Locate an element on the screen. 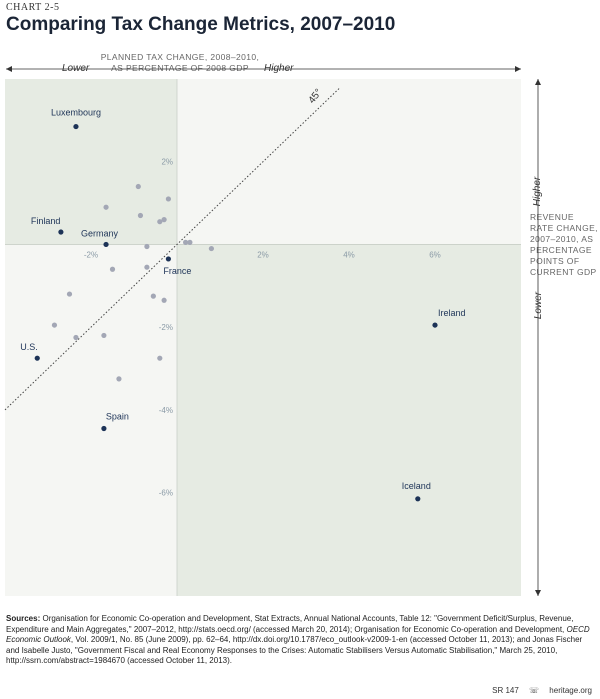 The image size is (600, 699). point-label: Finland is located at coordinates (46, 221).